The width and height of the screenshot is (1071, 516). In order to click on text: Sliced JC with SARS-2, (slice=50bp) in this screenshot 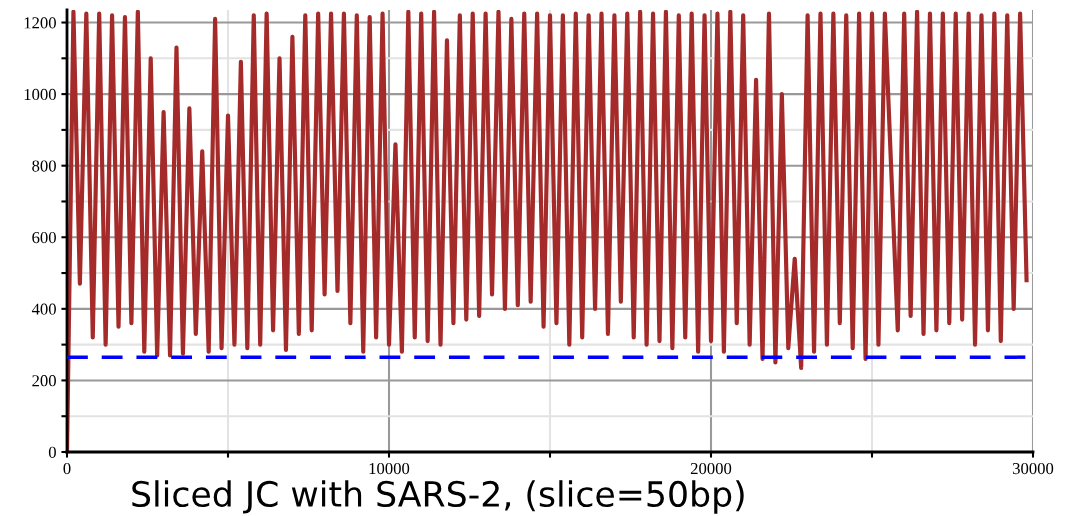, I will do `click(438, 497)`.